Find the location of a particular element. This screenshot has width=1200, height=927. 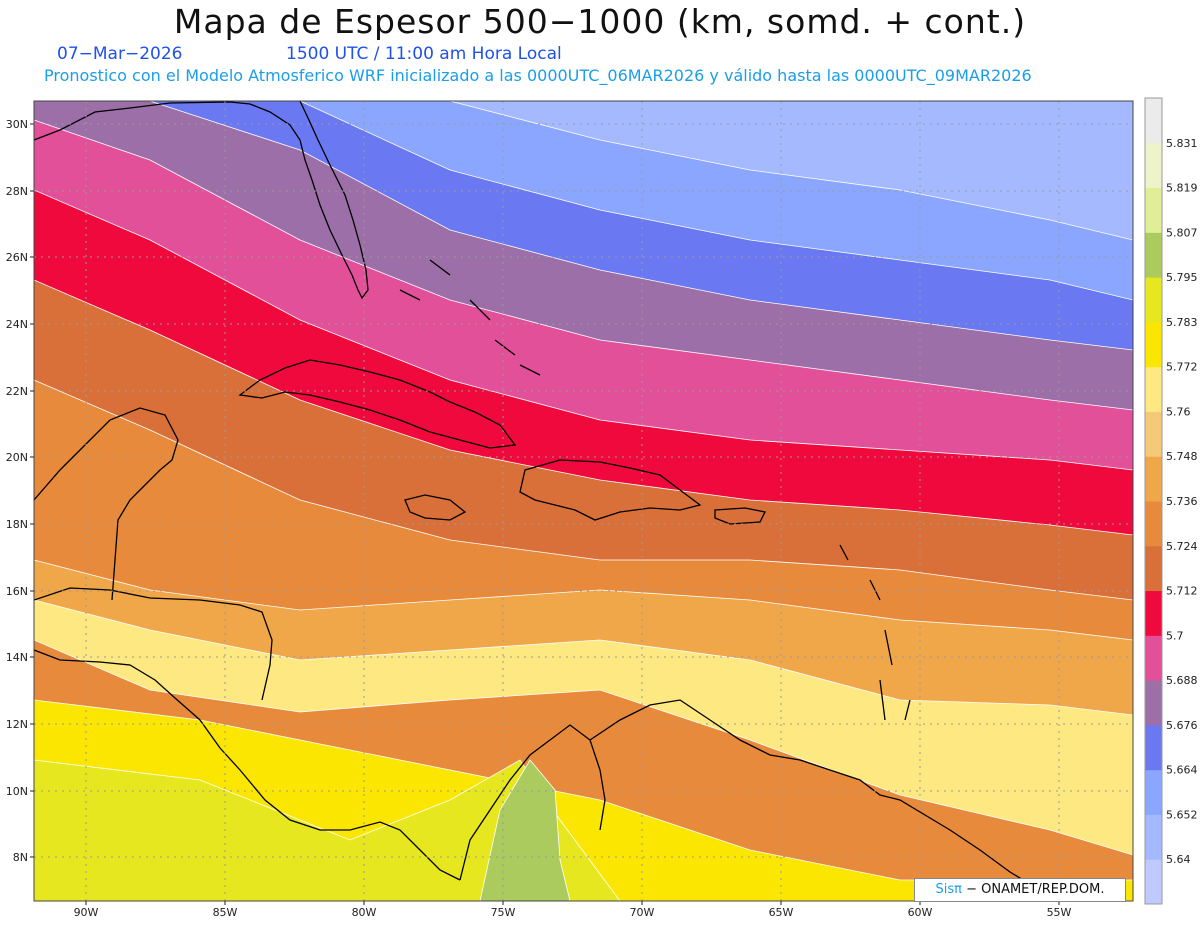

lat-label: 8N is located at coordinates (20, 857).